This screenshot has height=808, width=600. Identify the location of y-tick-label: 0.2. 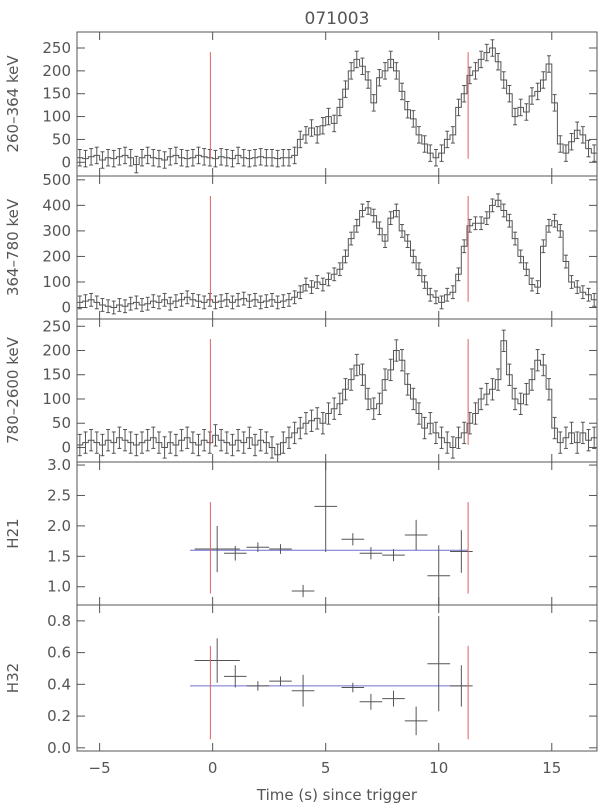
(59, 716).